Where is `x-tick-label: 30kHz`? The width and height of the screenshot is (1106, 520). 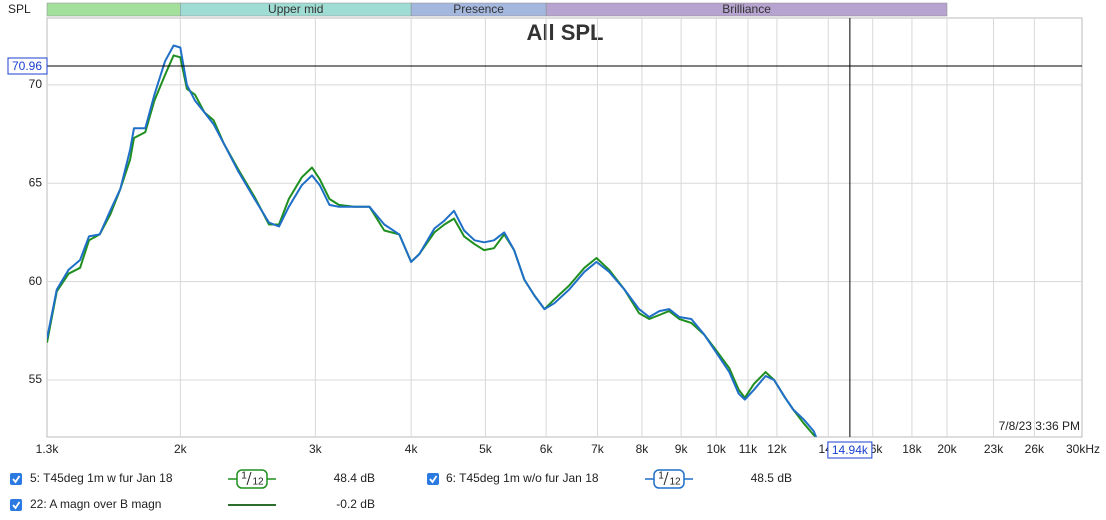
x-tick-label: 30kHz is located at coordinates (1083, 449).